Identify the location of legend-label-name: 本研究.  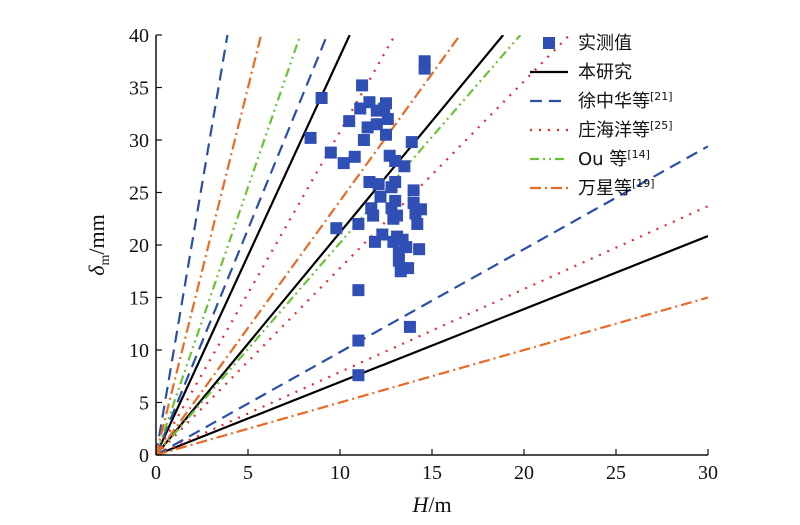
(605, 72).